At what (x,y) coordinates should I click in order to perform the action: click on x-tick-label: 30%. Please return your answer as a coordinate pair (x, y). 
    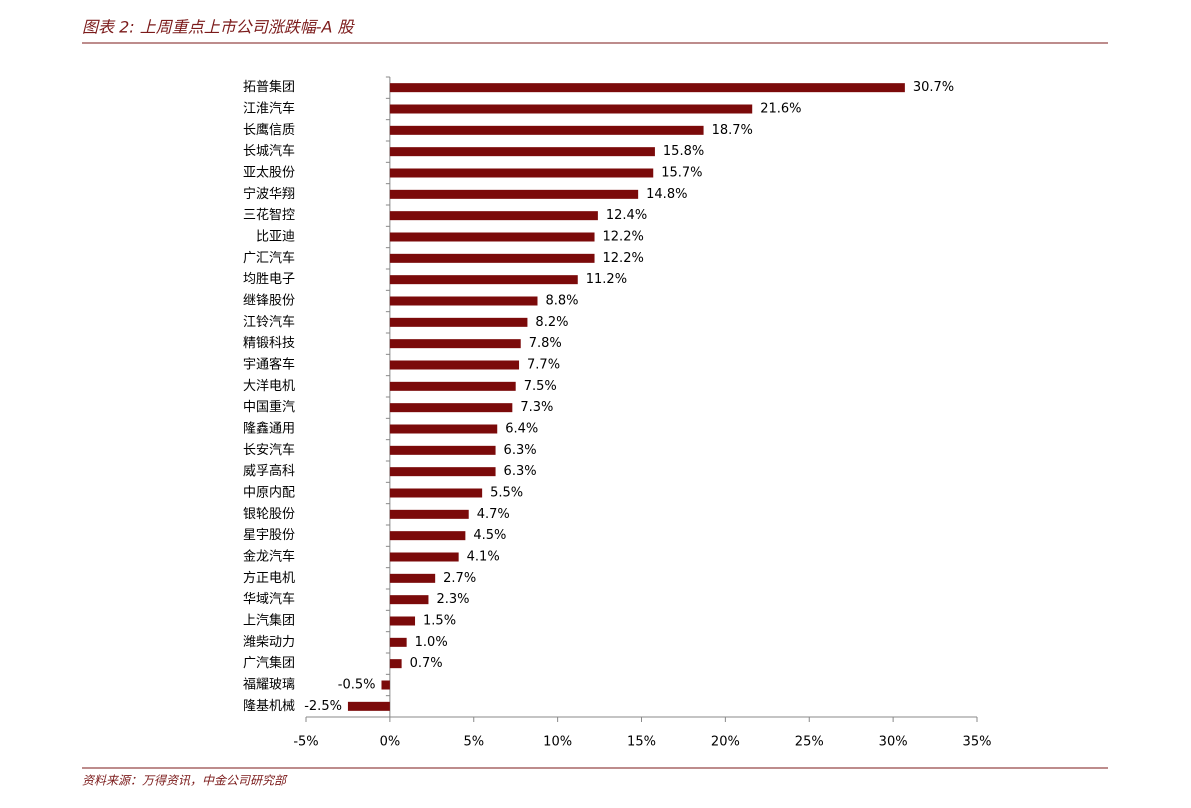
    Looking at the image, I should click on (893, 742).